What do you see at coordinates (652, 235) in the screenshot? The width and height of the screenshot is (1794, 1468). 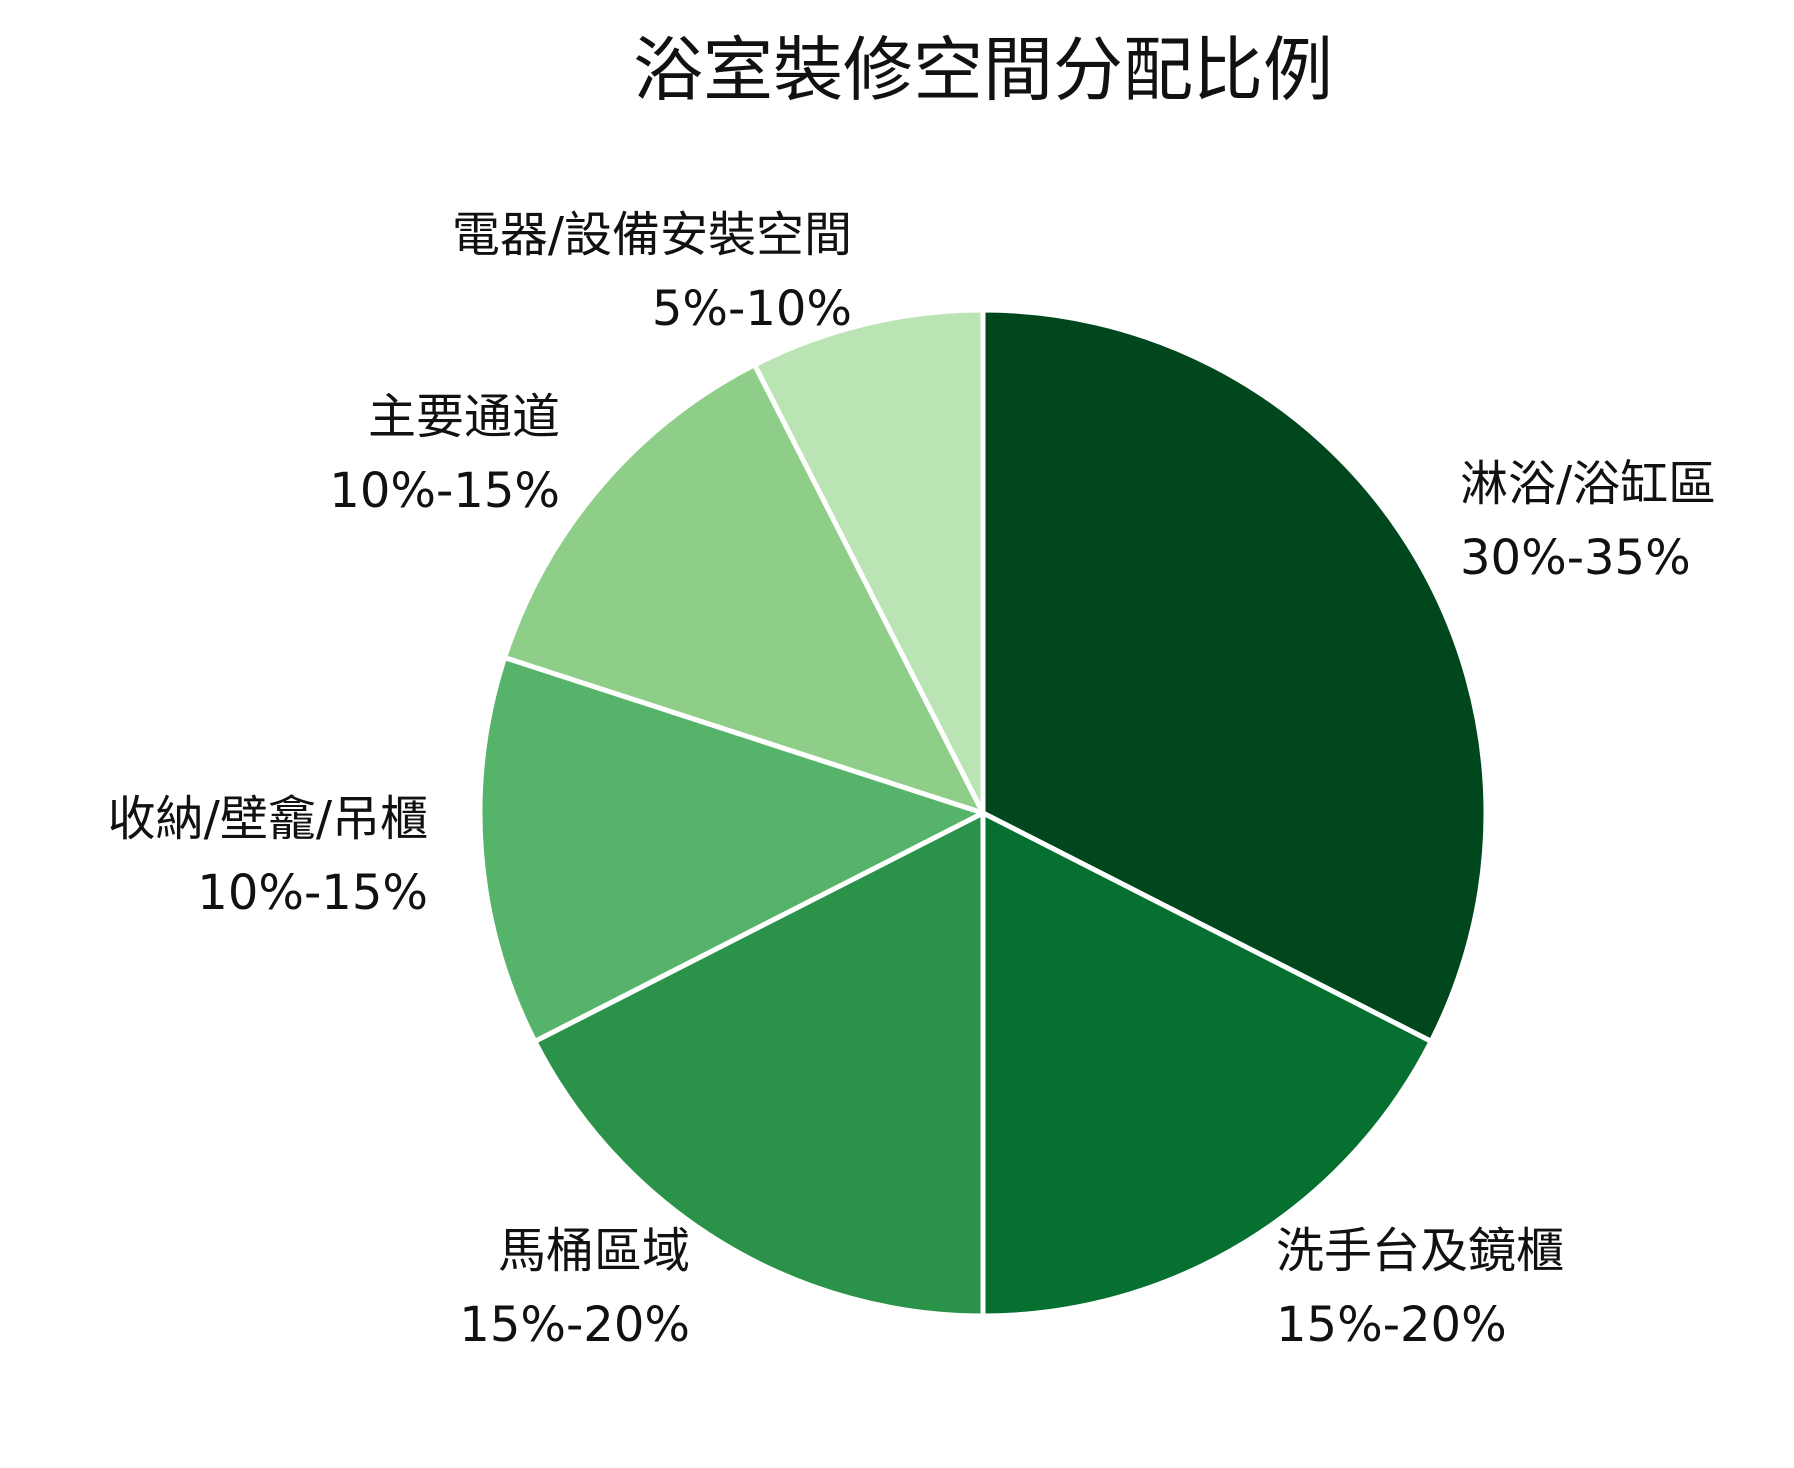 I see `slice-label-name-6: 電器/設備安裝空間` at bounding box center [652, 235].